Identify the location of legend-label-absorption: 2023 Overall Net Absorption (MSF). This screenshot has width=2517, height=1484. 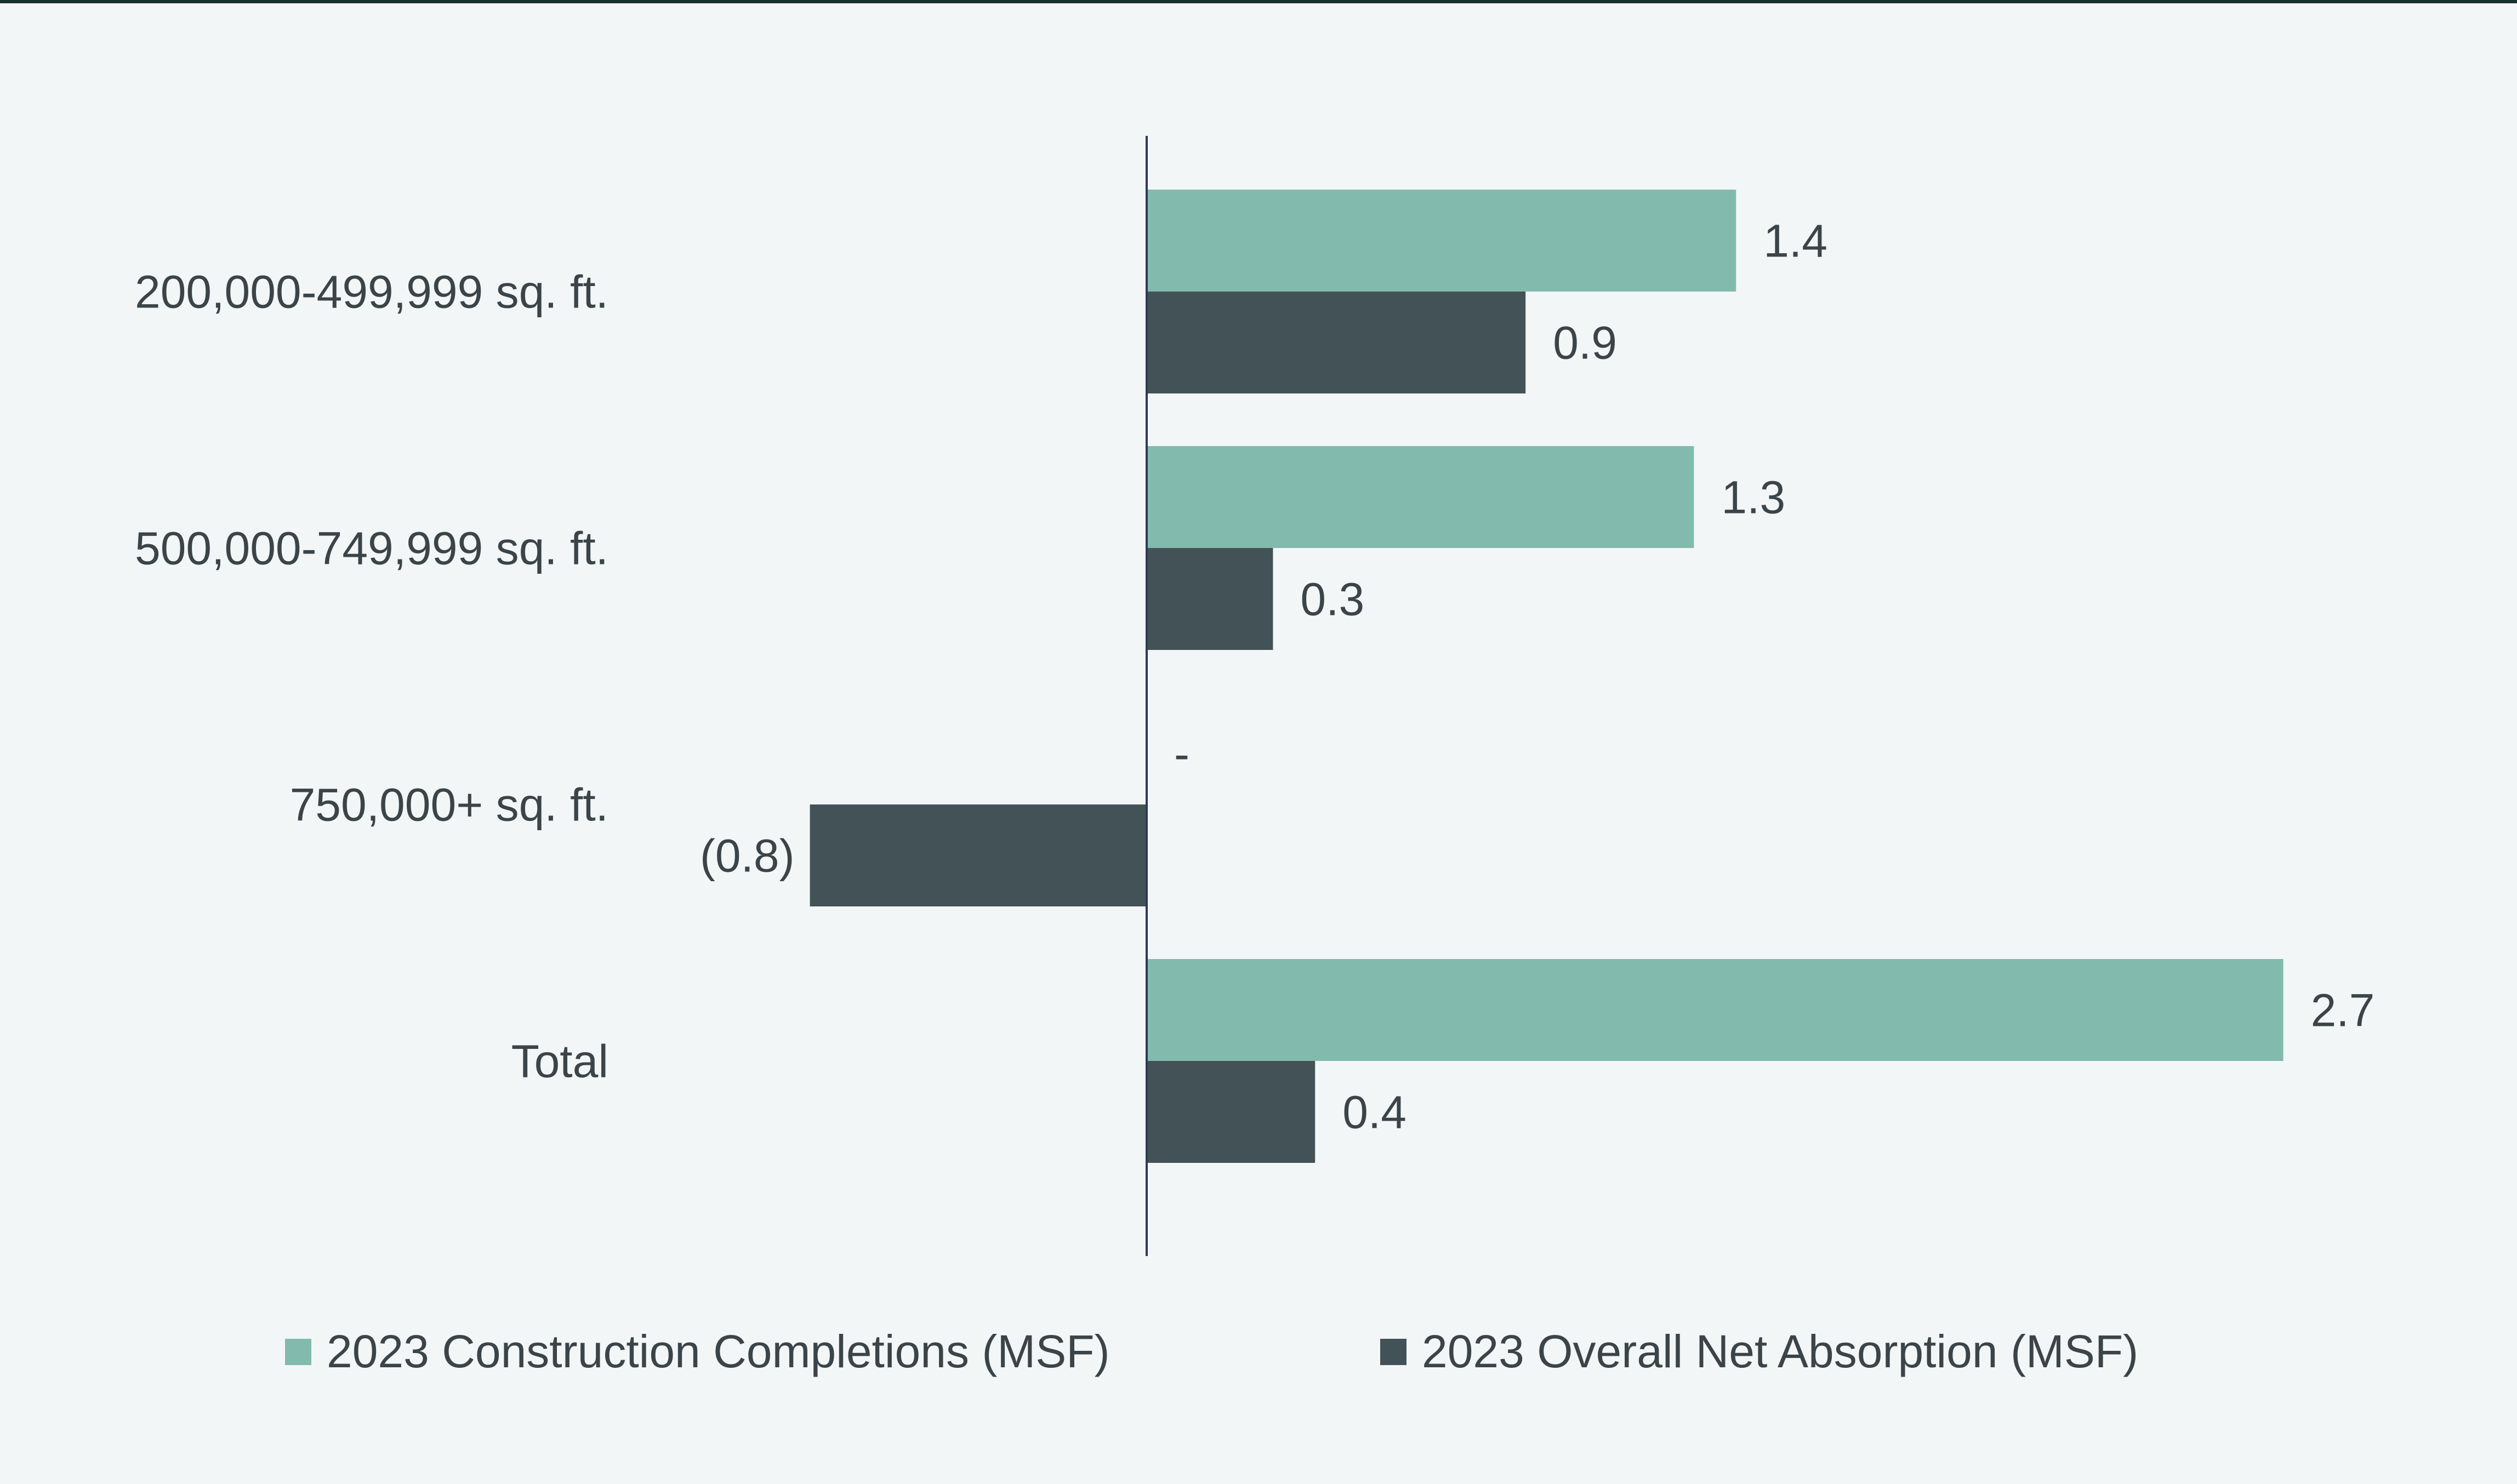
(1780, 1351).